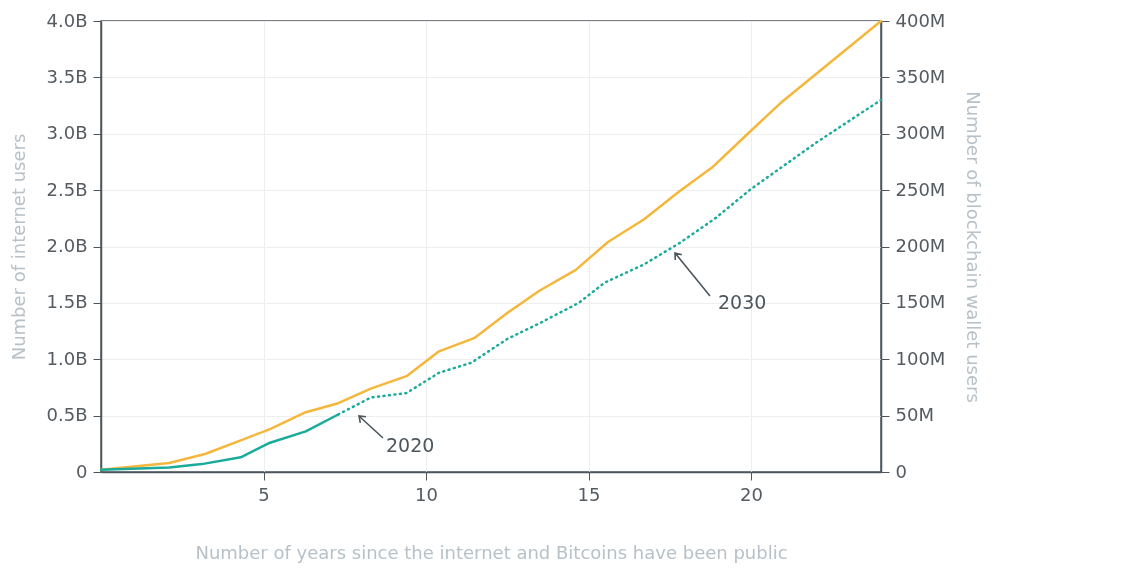 The height and width of the screenshot is (588, 1128). Describe the element at coordinates (67, 302) in the screenshot. I see `y-tick-label: 1.5B` at that location.